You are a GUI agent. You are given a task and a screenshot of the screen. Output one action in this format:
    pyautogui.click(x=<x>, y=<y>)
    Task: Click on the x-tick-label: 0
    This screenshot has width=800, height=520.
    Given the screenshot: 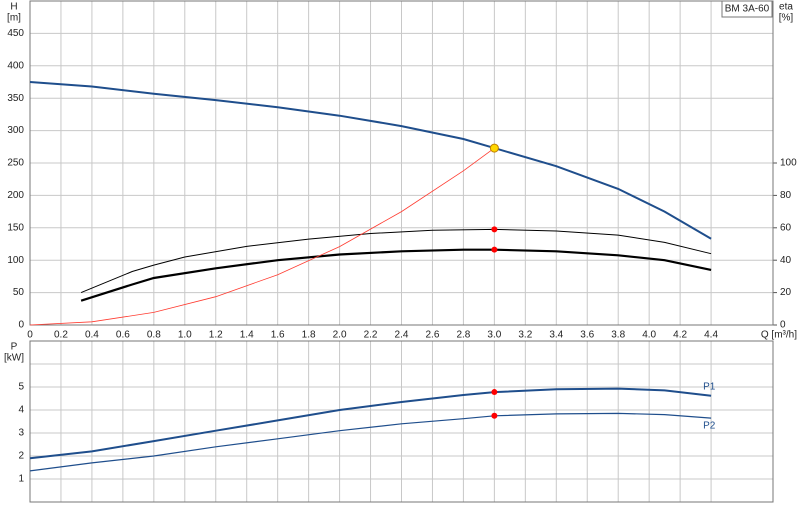 What is the action you would take?
    pyautogui.click(x=30, y=335)
    